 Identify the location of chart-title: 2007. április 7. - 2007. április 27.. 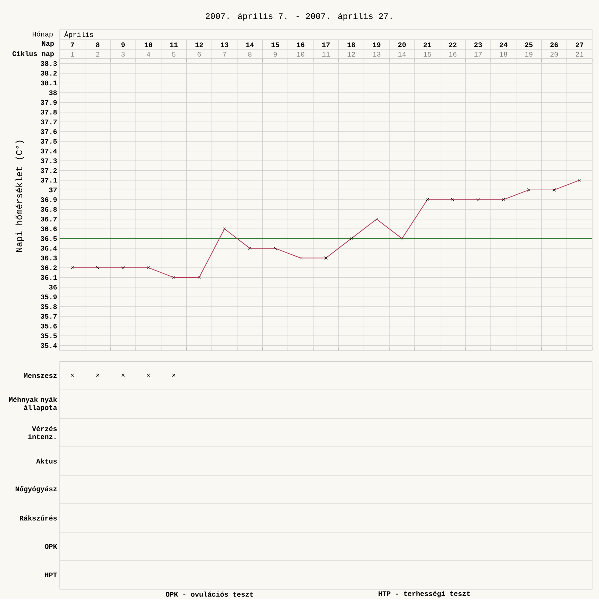
(299, 17).